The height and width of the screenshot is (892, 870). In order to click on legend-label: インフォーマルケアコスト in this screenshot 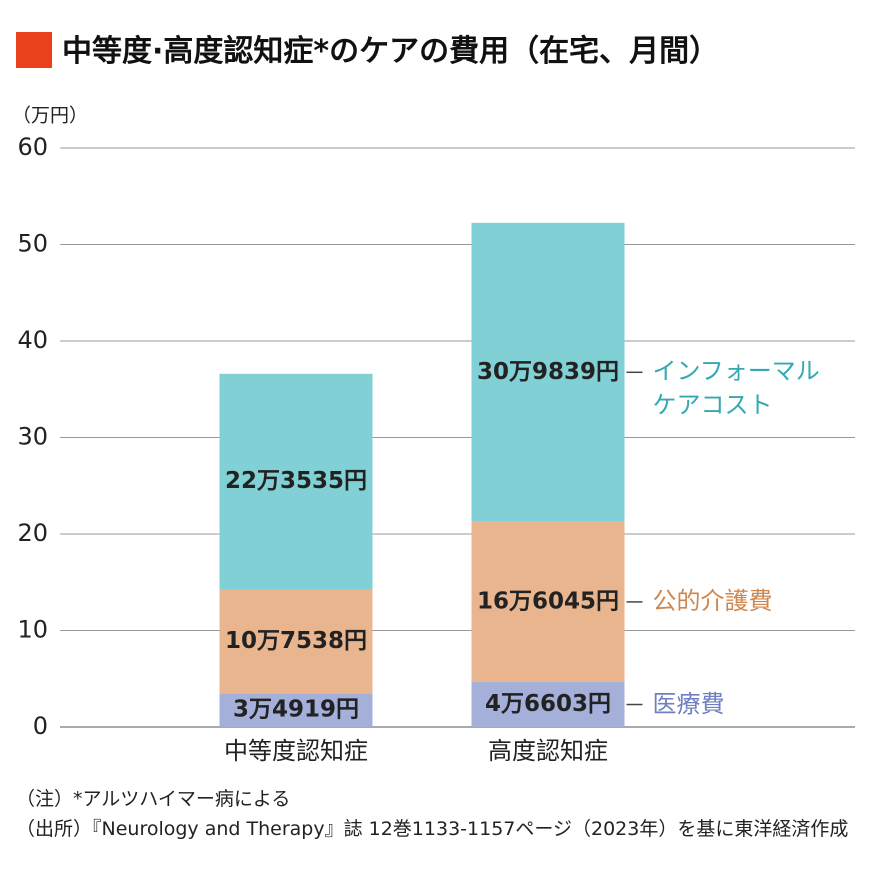, I will do `click(736, 388)`.